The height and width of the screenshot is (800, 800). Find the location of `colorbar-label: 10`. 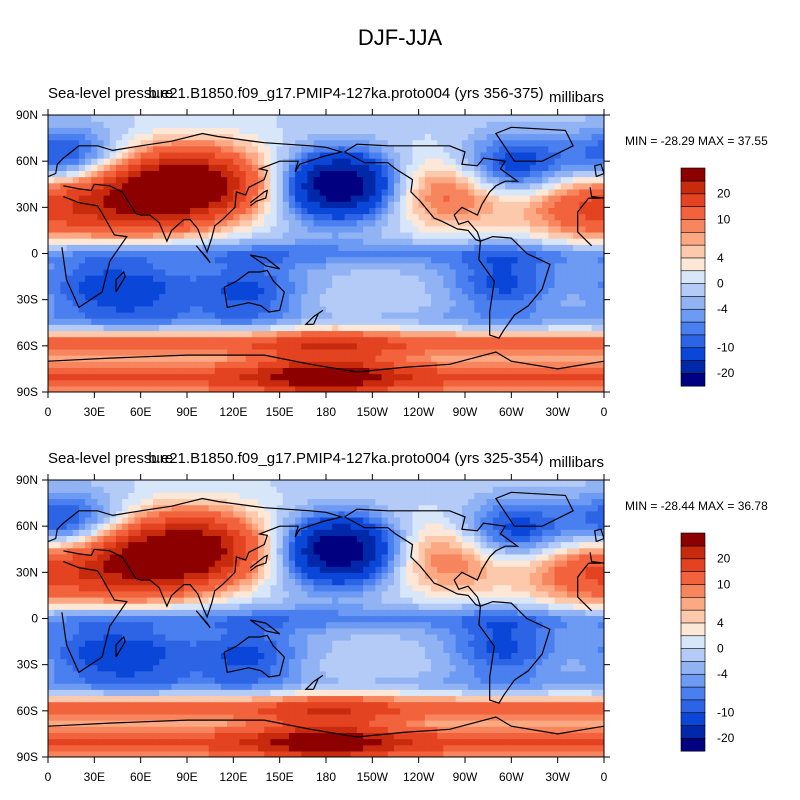

colorbar-label: 10 is located at coordinates (724, 219).